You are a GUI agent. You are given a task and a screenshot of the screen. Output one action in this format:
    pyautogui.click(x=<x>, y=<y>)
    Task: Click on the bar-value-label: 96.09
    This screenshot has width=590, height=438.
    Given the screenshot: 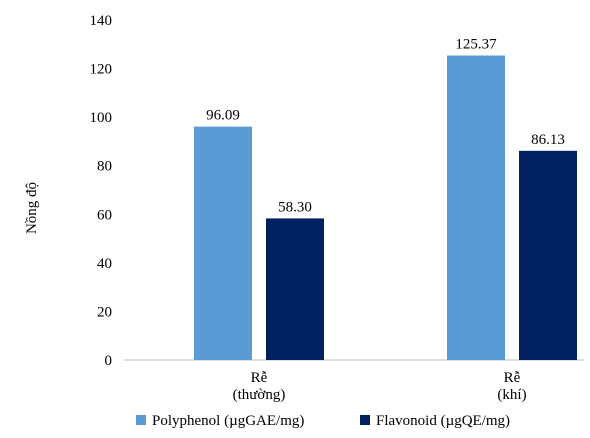 What is the action you would take?
    pyautogui.click(x=223, y=116)
    